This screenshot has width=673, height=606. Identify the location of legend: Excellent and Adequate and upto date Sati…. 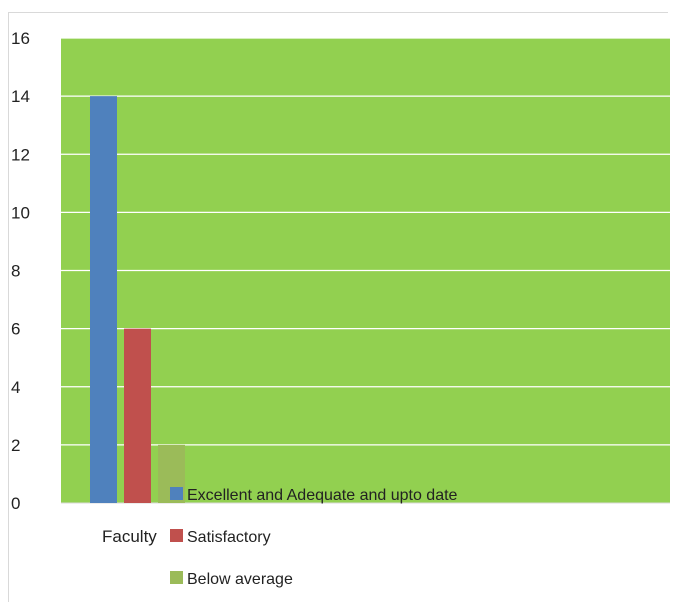
(314, 537).